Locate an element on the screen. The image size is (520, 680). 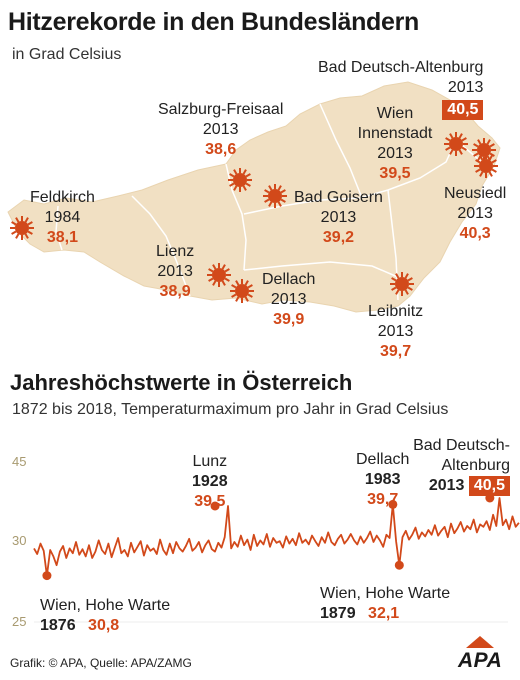
annotation-wien-1879: Wien, Hohe Warte 1879 32,1 is located at coordinates (385, 604).